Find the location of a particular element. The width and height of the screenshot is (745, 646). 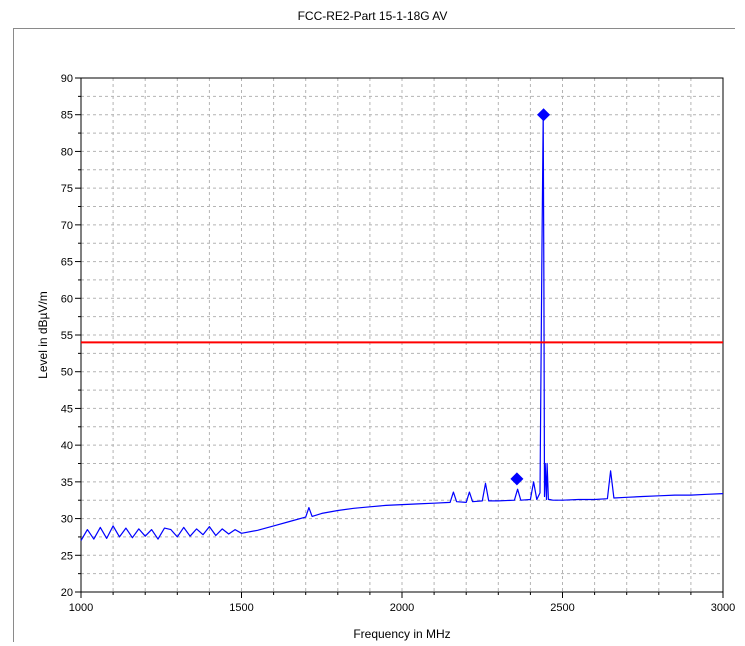

y-tick-label: 40 is located at coordinates (67, 446).